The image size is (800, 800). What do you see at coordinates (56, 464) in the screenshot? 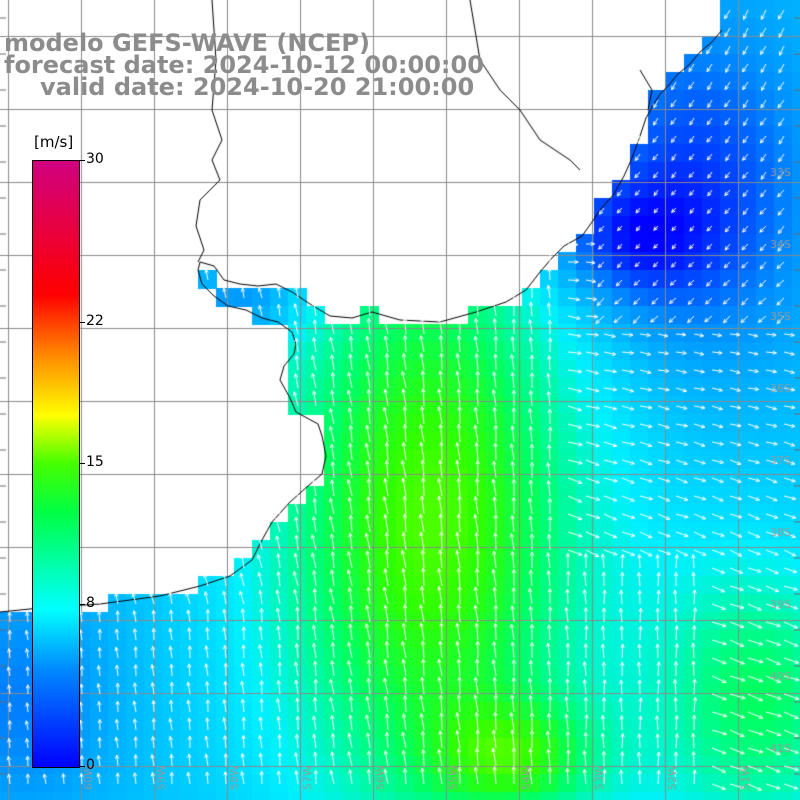
I see `colorbar` at bounding box center [56, 464].